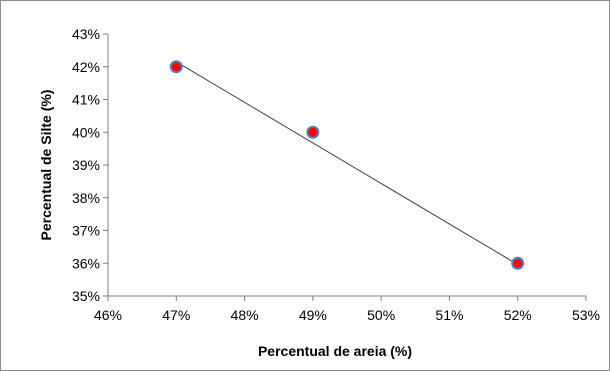 The image size is (610, 371). Describe the element at coordinates (313, 315) in the screenshot. I see `x-tick-label: 49%` at that location.